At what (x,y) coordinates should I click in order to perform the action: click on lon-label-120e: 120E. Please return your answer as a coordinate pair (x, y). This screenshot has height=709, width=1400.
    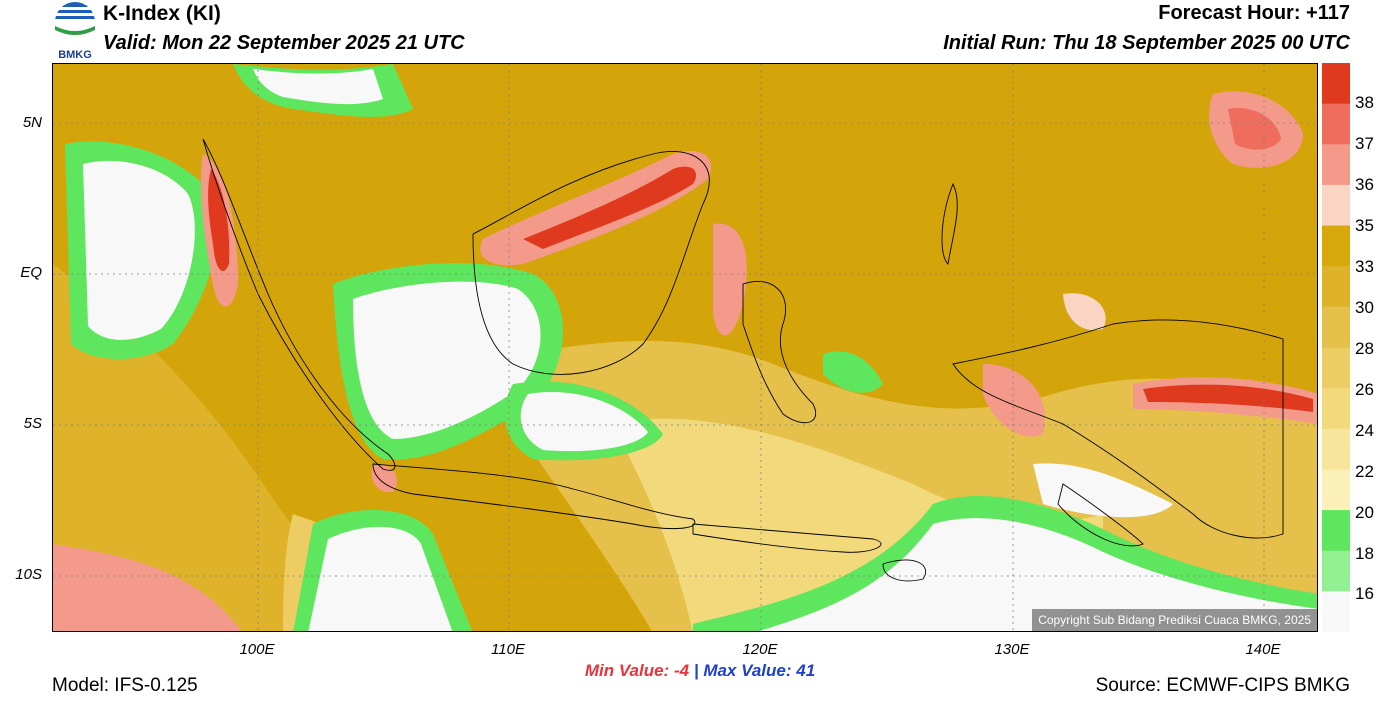
    Looking at the image, I should click on (760, 649).